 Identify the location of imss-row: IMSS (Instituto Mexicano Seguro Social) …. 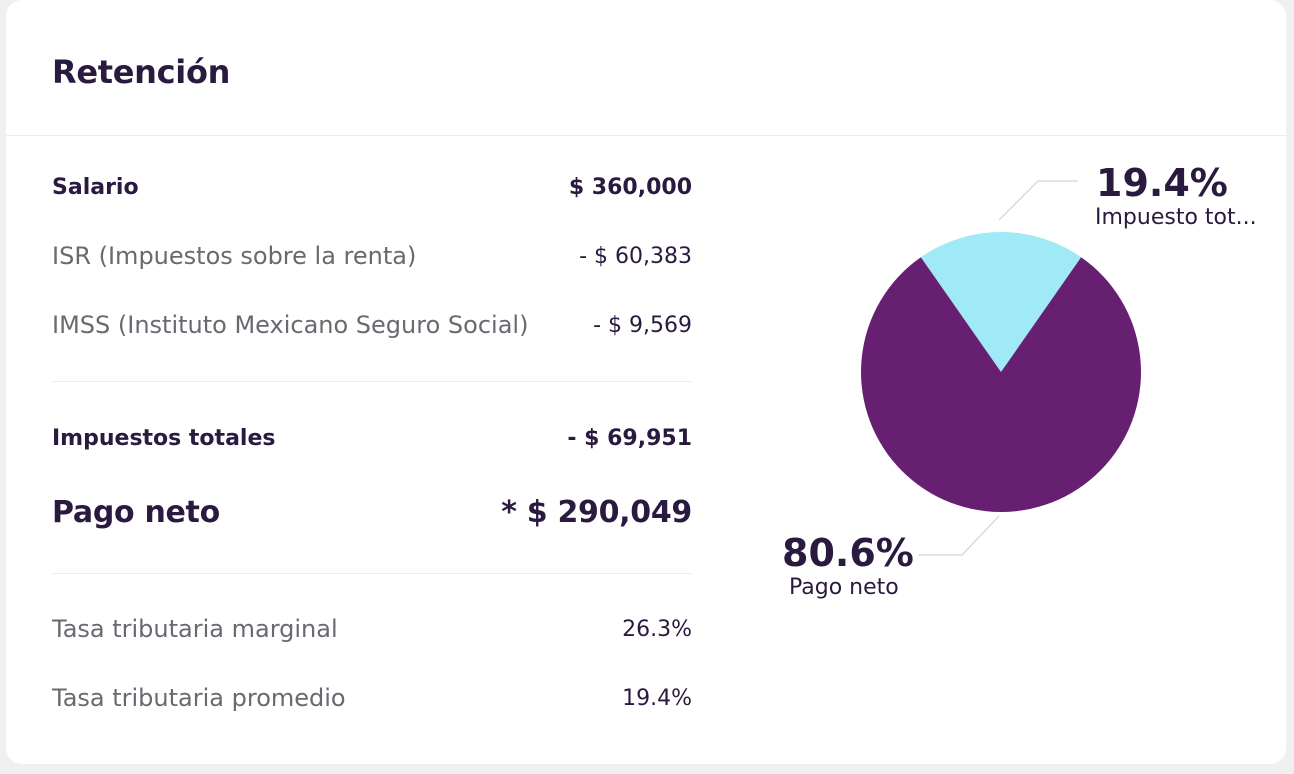
(372, 325).